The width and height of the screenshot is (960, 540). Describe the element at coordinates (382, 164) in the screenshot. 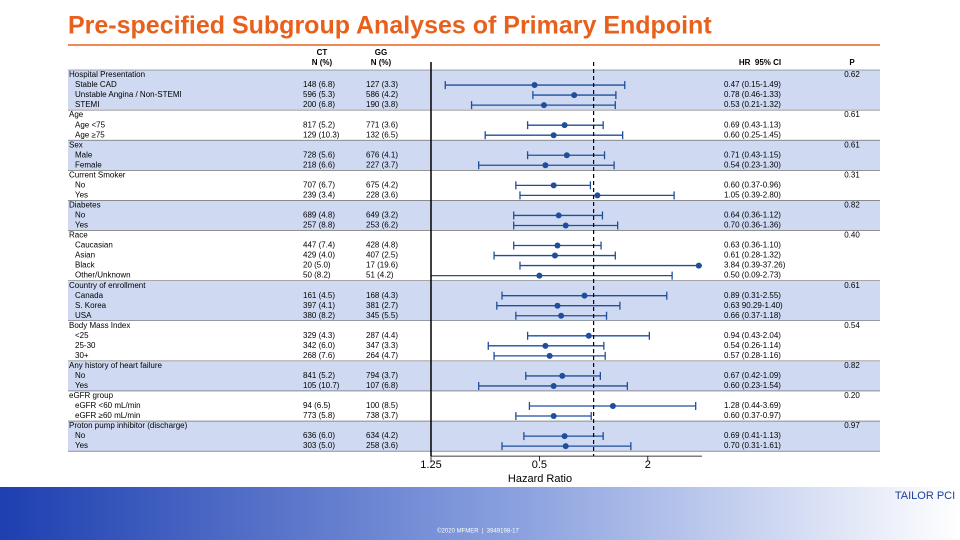

I see `gg-count: 227 (3.7)` at that location.